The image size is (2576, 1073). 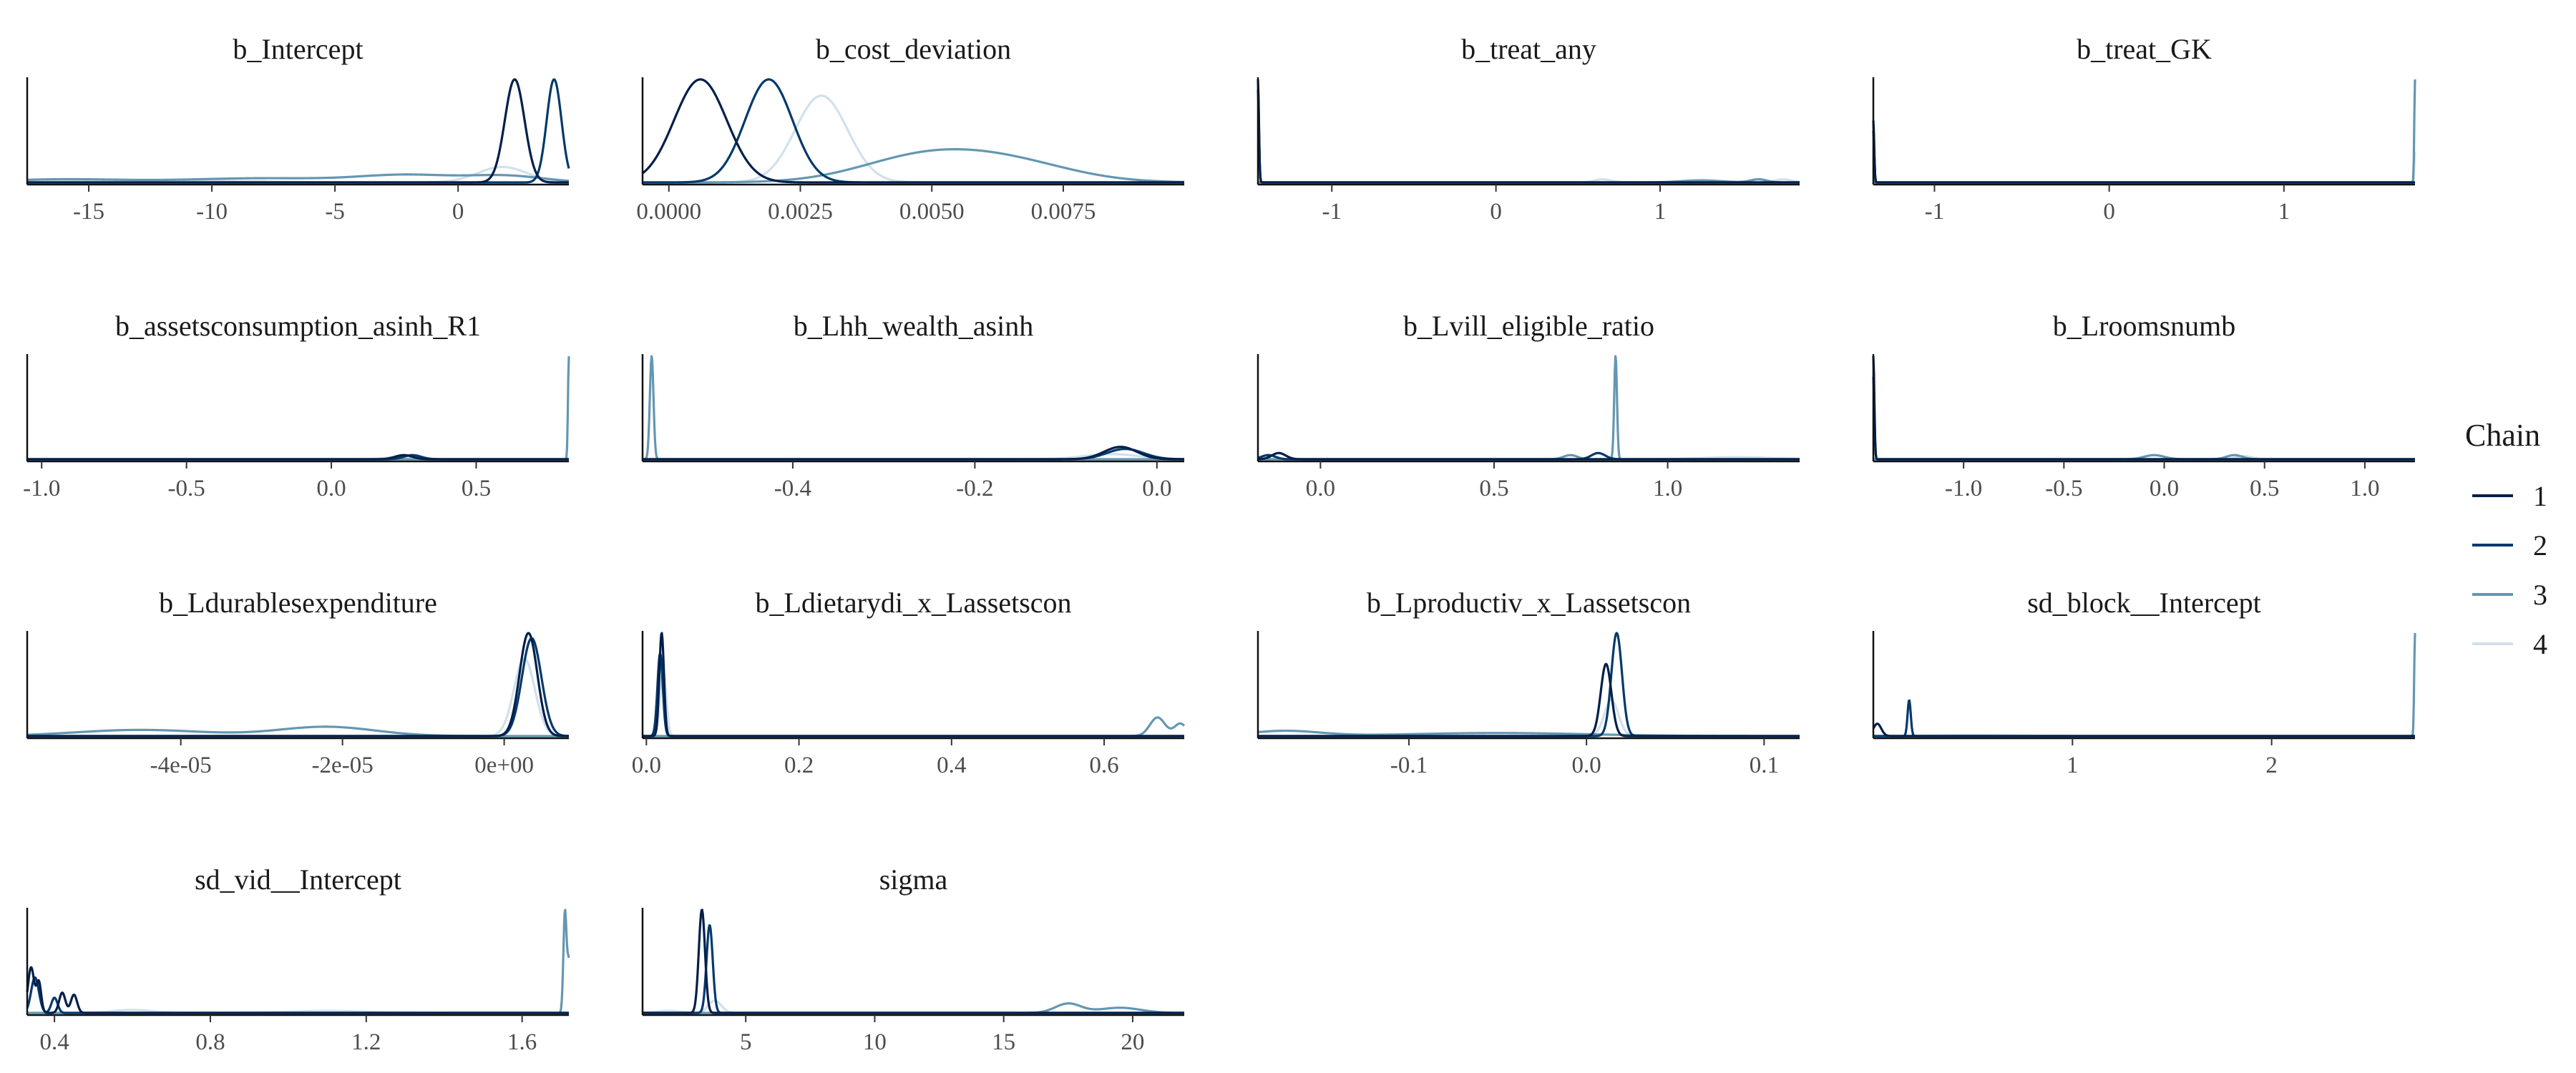 I want to click on panel-title: b_treat_any, so click(x=1529, y=49).